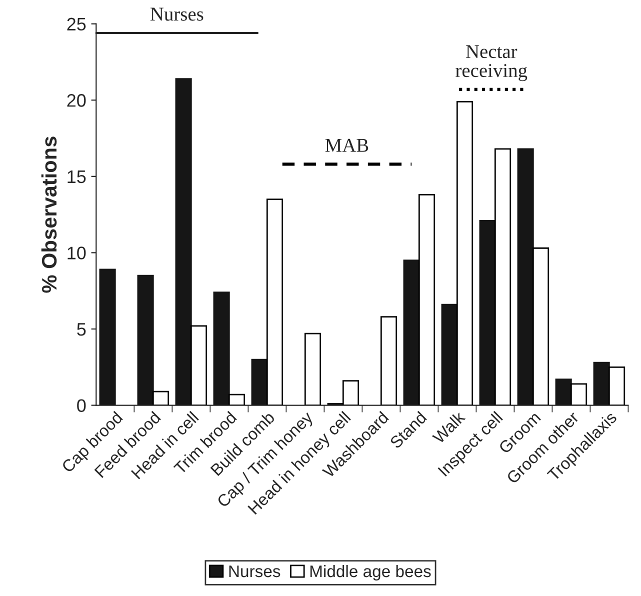 The width and height of the screenshot is (641, 596). Describe the element at coordinates (49, 214) in the screenshot. I see `y-axis-title: % Observations` at that location.